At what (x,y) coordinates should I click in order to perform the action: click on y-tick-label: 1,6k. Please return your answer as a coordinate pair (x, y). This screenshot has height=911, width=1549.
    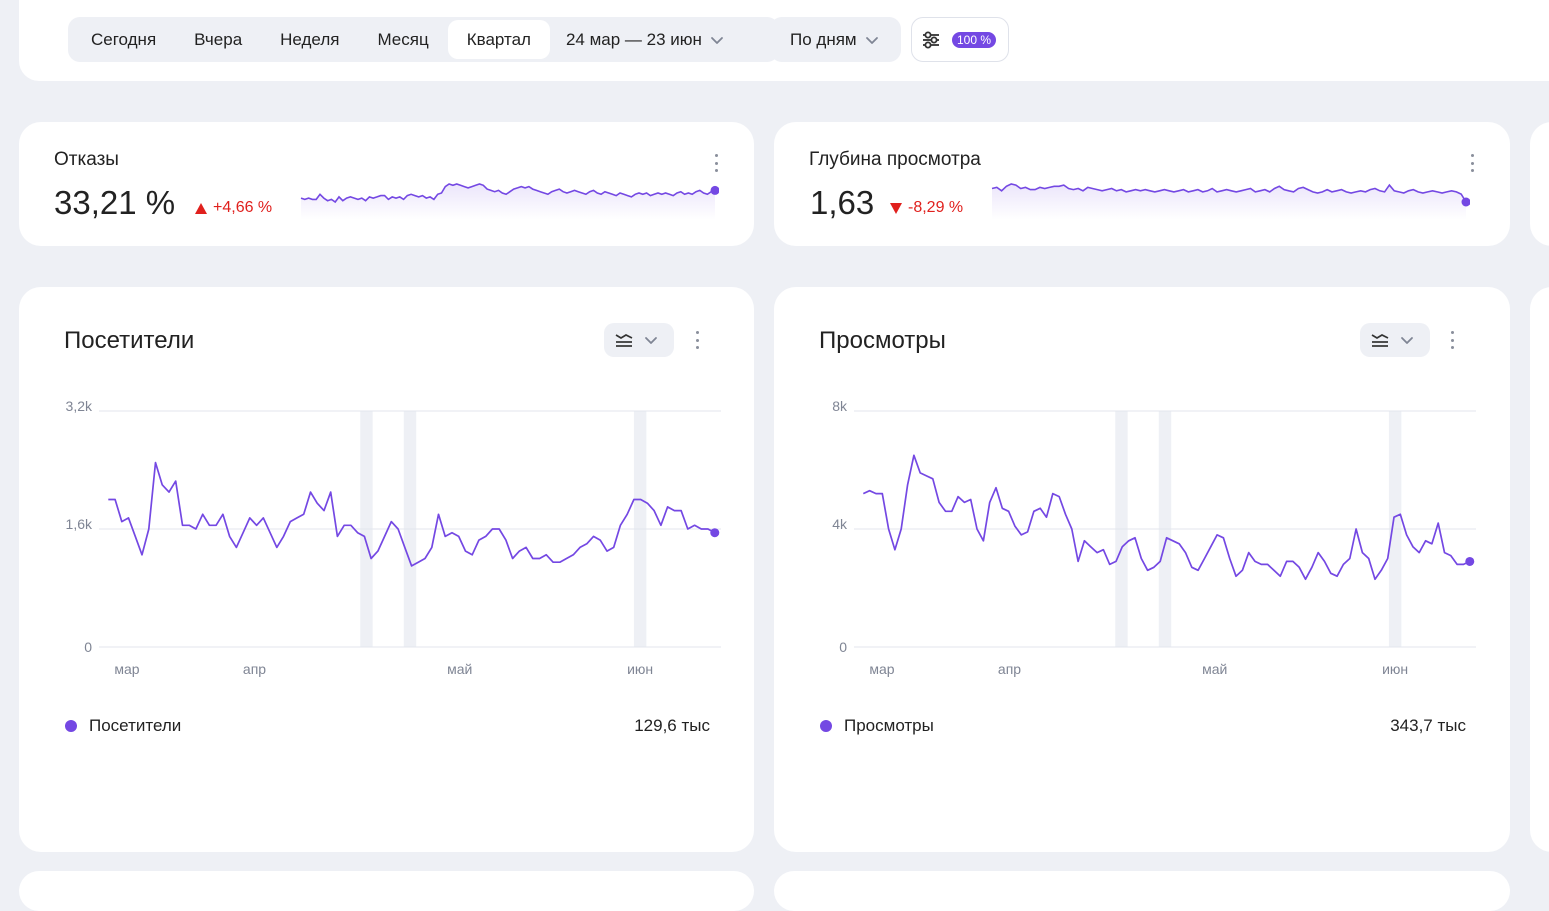
    Looking at the image, I should click on (79, 524).